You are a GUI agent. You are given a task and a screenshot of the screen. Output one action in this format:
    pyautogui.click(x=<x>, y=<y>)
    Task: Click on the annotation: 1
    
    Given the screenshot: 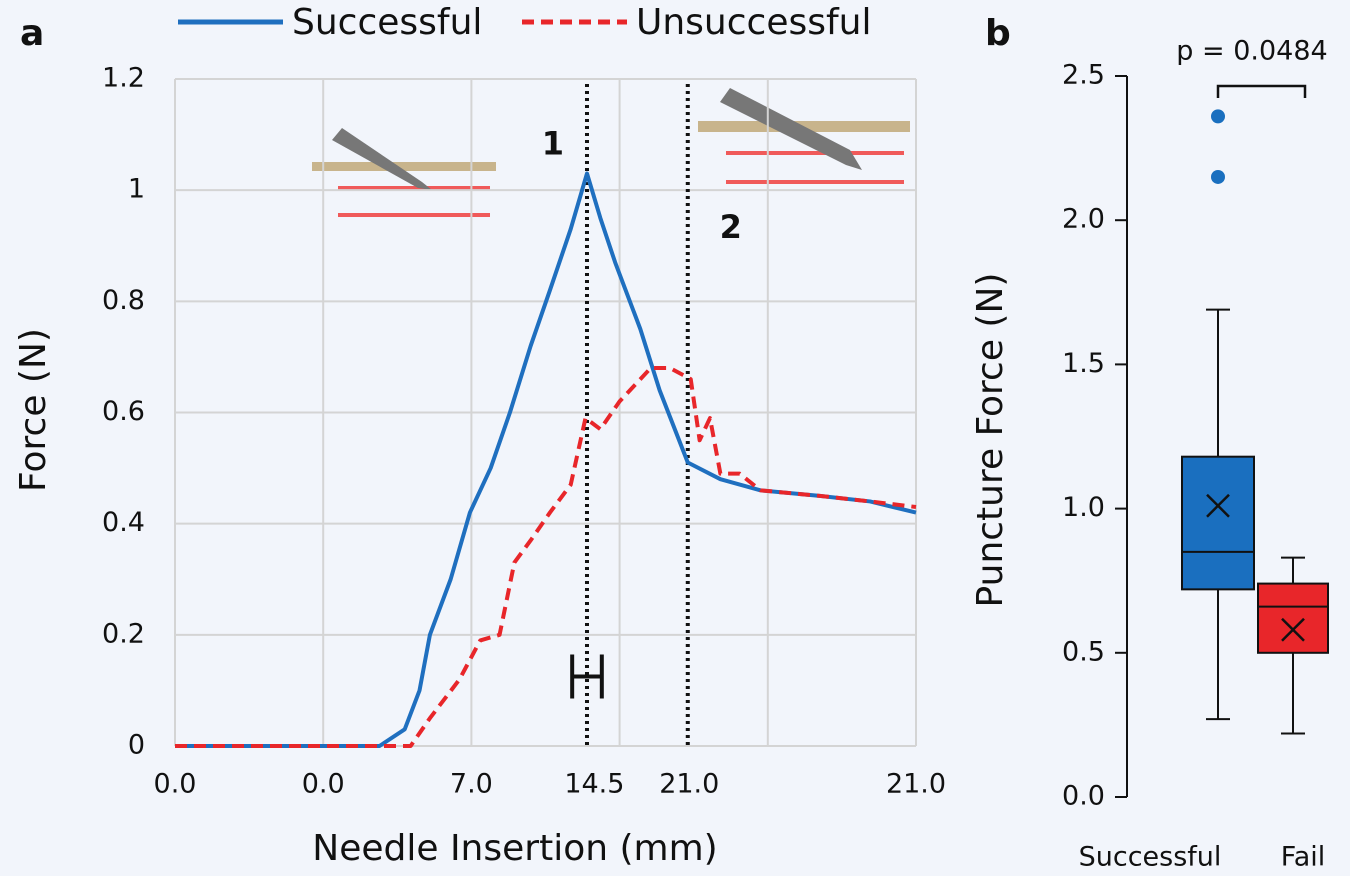 What is the action you would take?
    pyautogui.click(x=553, y=144)
    